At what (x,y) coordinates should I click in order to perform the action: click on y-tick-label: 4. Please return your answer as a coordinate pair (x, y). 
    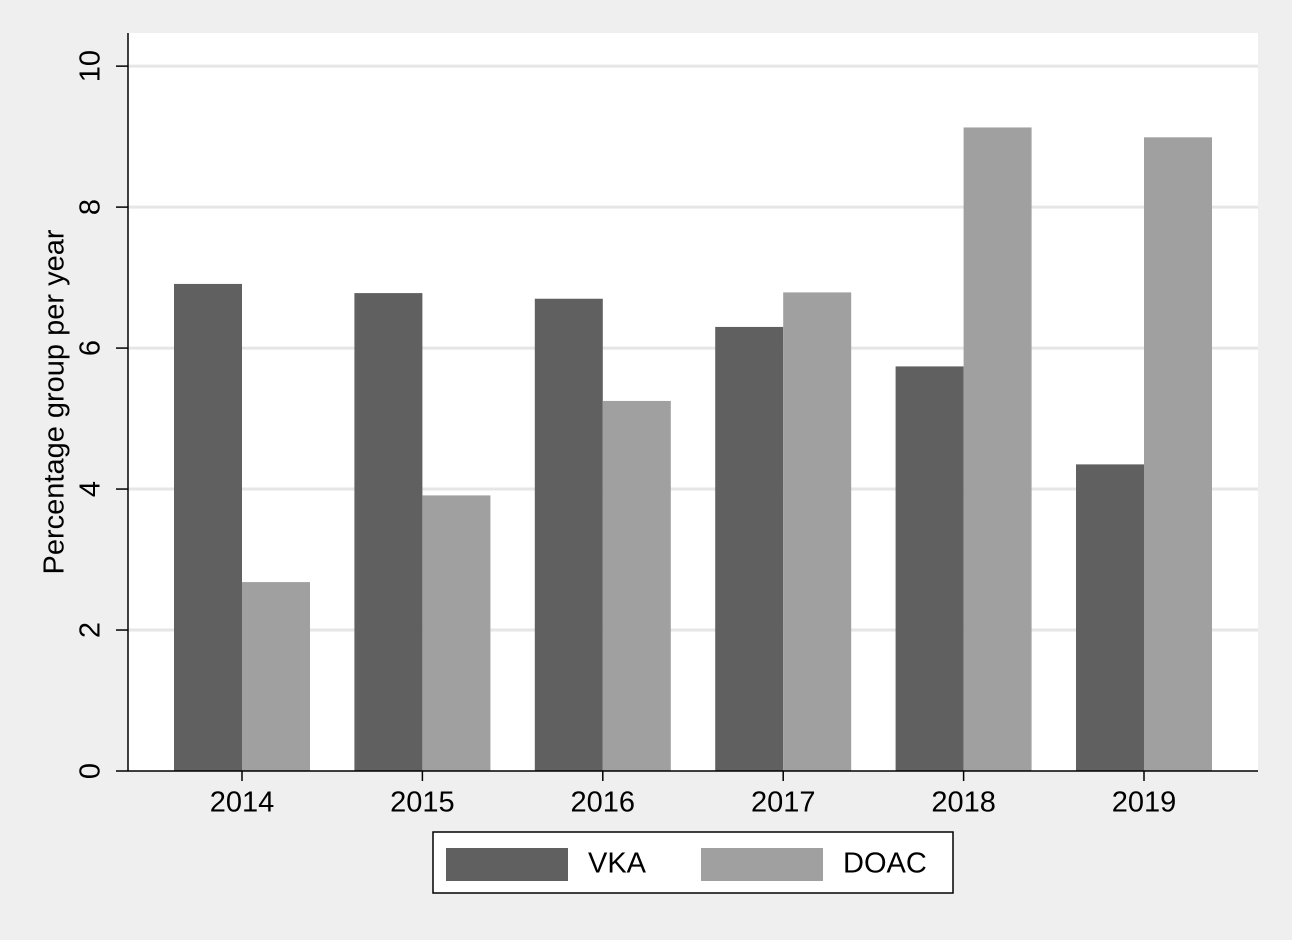
    Looking at the image, I should click on (91, 489).